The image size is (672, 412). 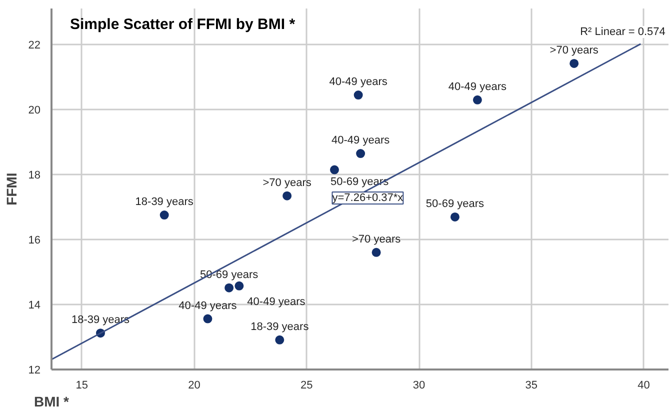 I want to click on x-tick-label: 25, so click(x=306, y=386).